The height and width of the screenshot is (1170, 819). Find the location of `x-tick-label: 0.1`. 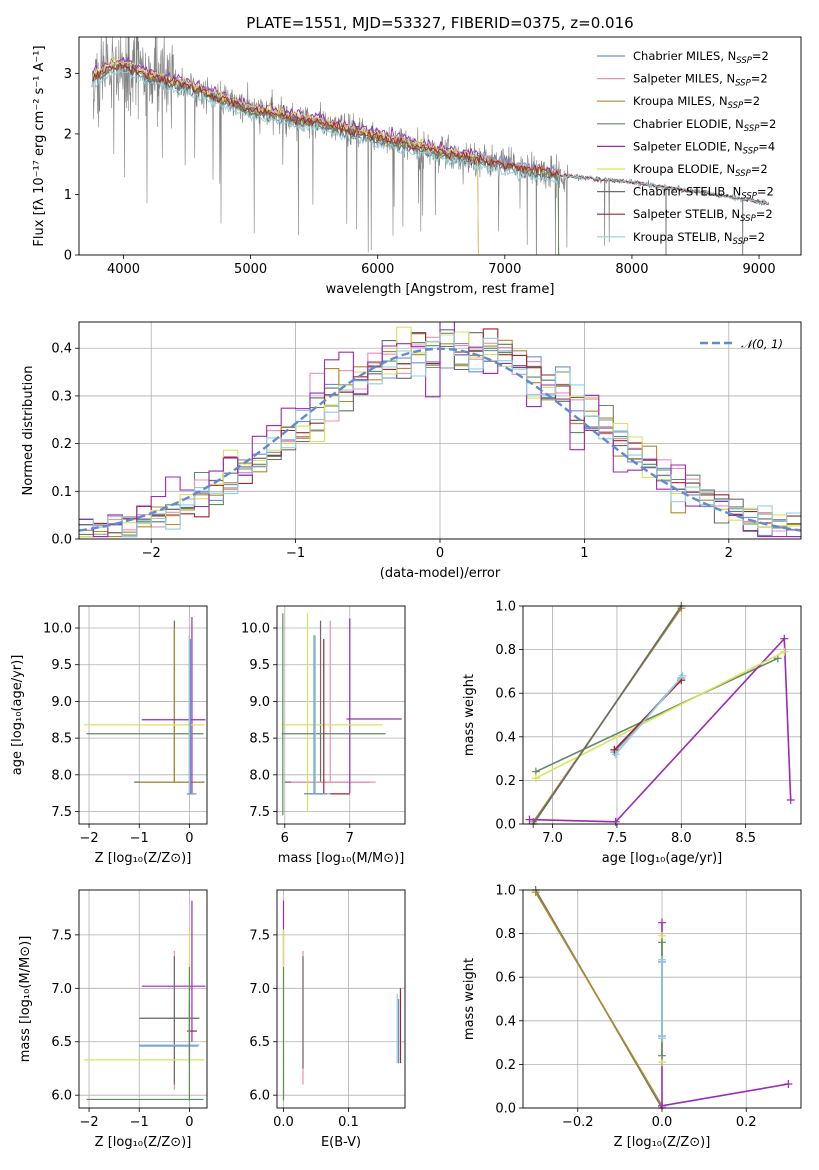

x-tick-label: 0.1 is located at coordinates (348, 1122).